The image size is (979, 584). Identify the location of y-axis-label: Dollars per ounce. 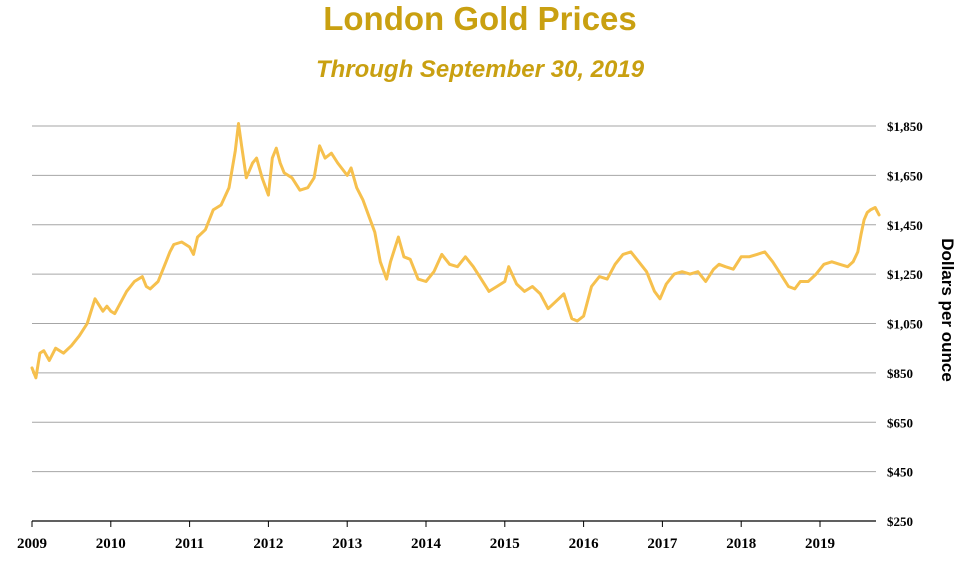
(947, 310).